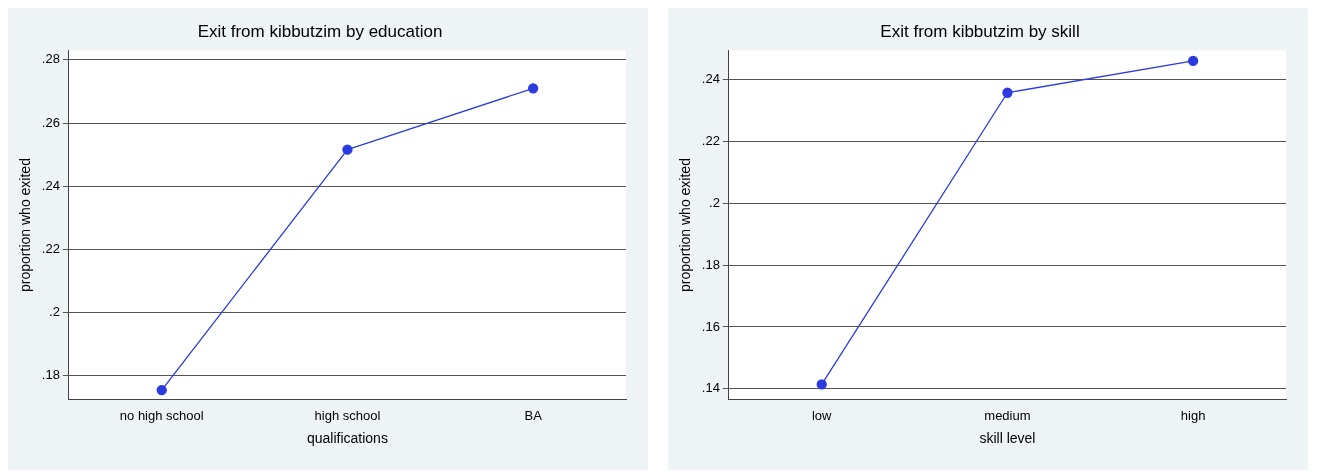  What do you see at coordinates (1193, 415) in the screenshot?
I see `x-tick-label: high` at bounding box center [1193, 415].